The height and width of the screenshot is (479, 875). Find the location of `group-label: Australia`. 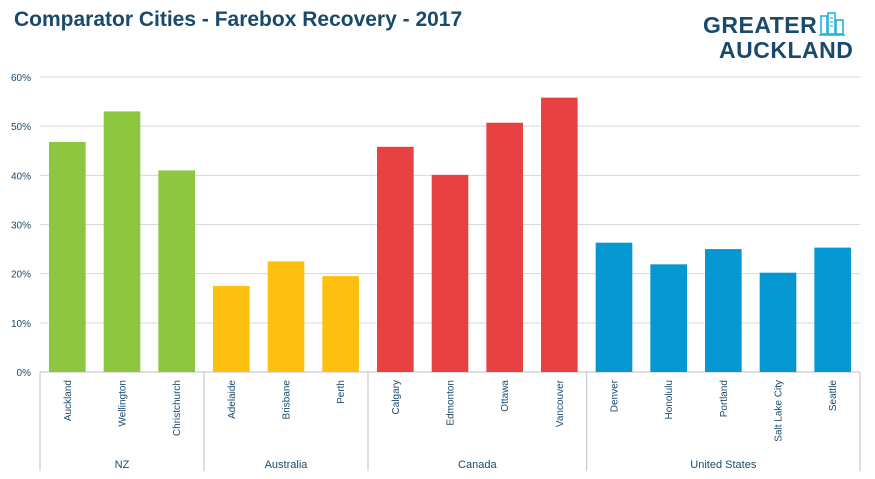

group-label: Australia is located at coordinates (287, 465).